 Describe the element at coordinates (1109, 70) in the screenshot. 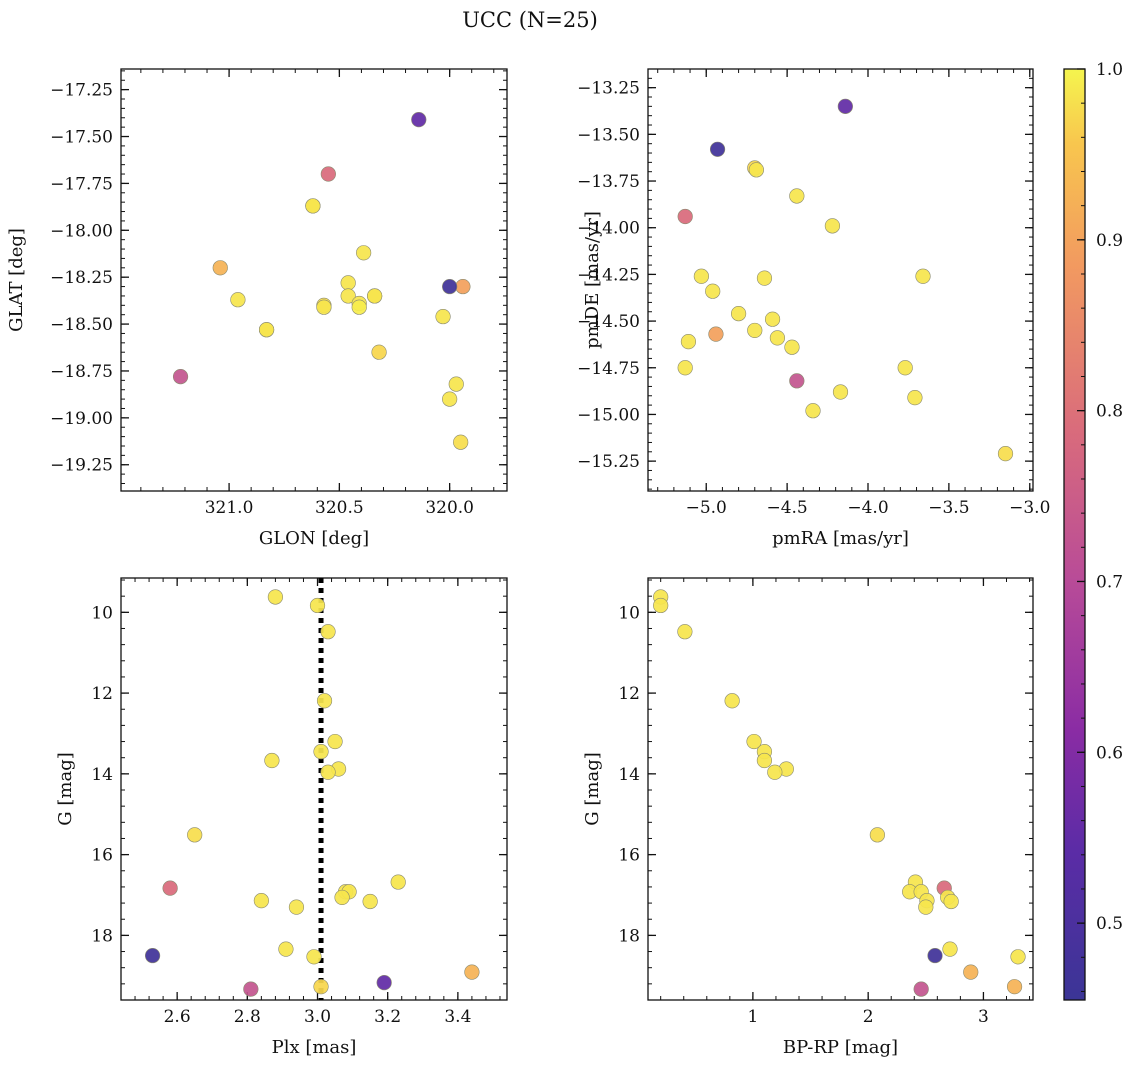

I see `colorbar-tick-label: 1.0` at that location.